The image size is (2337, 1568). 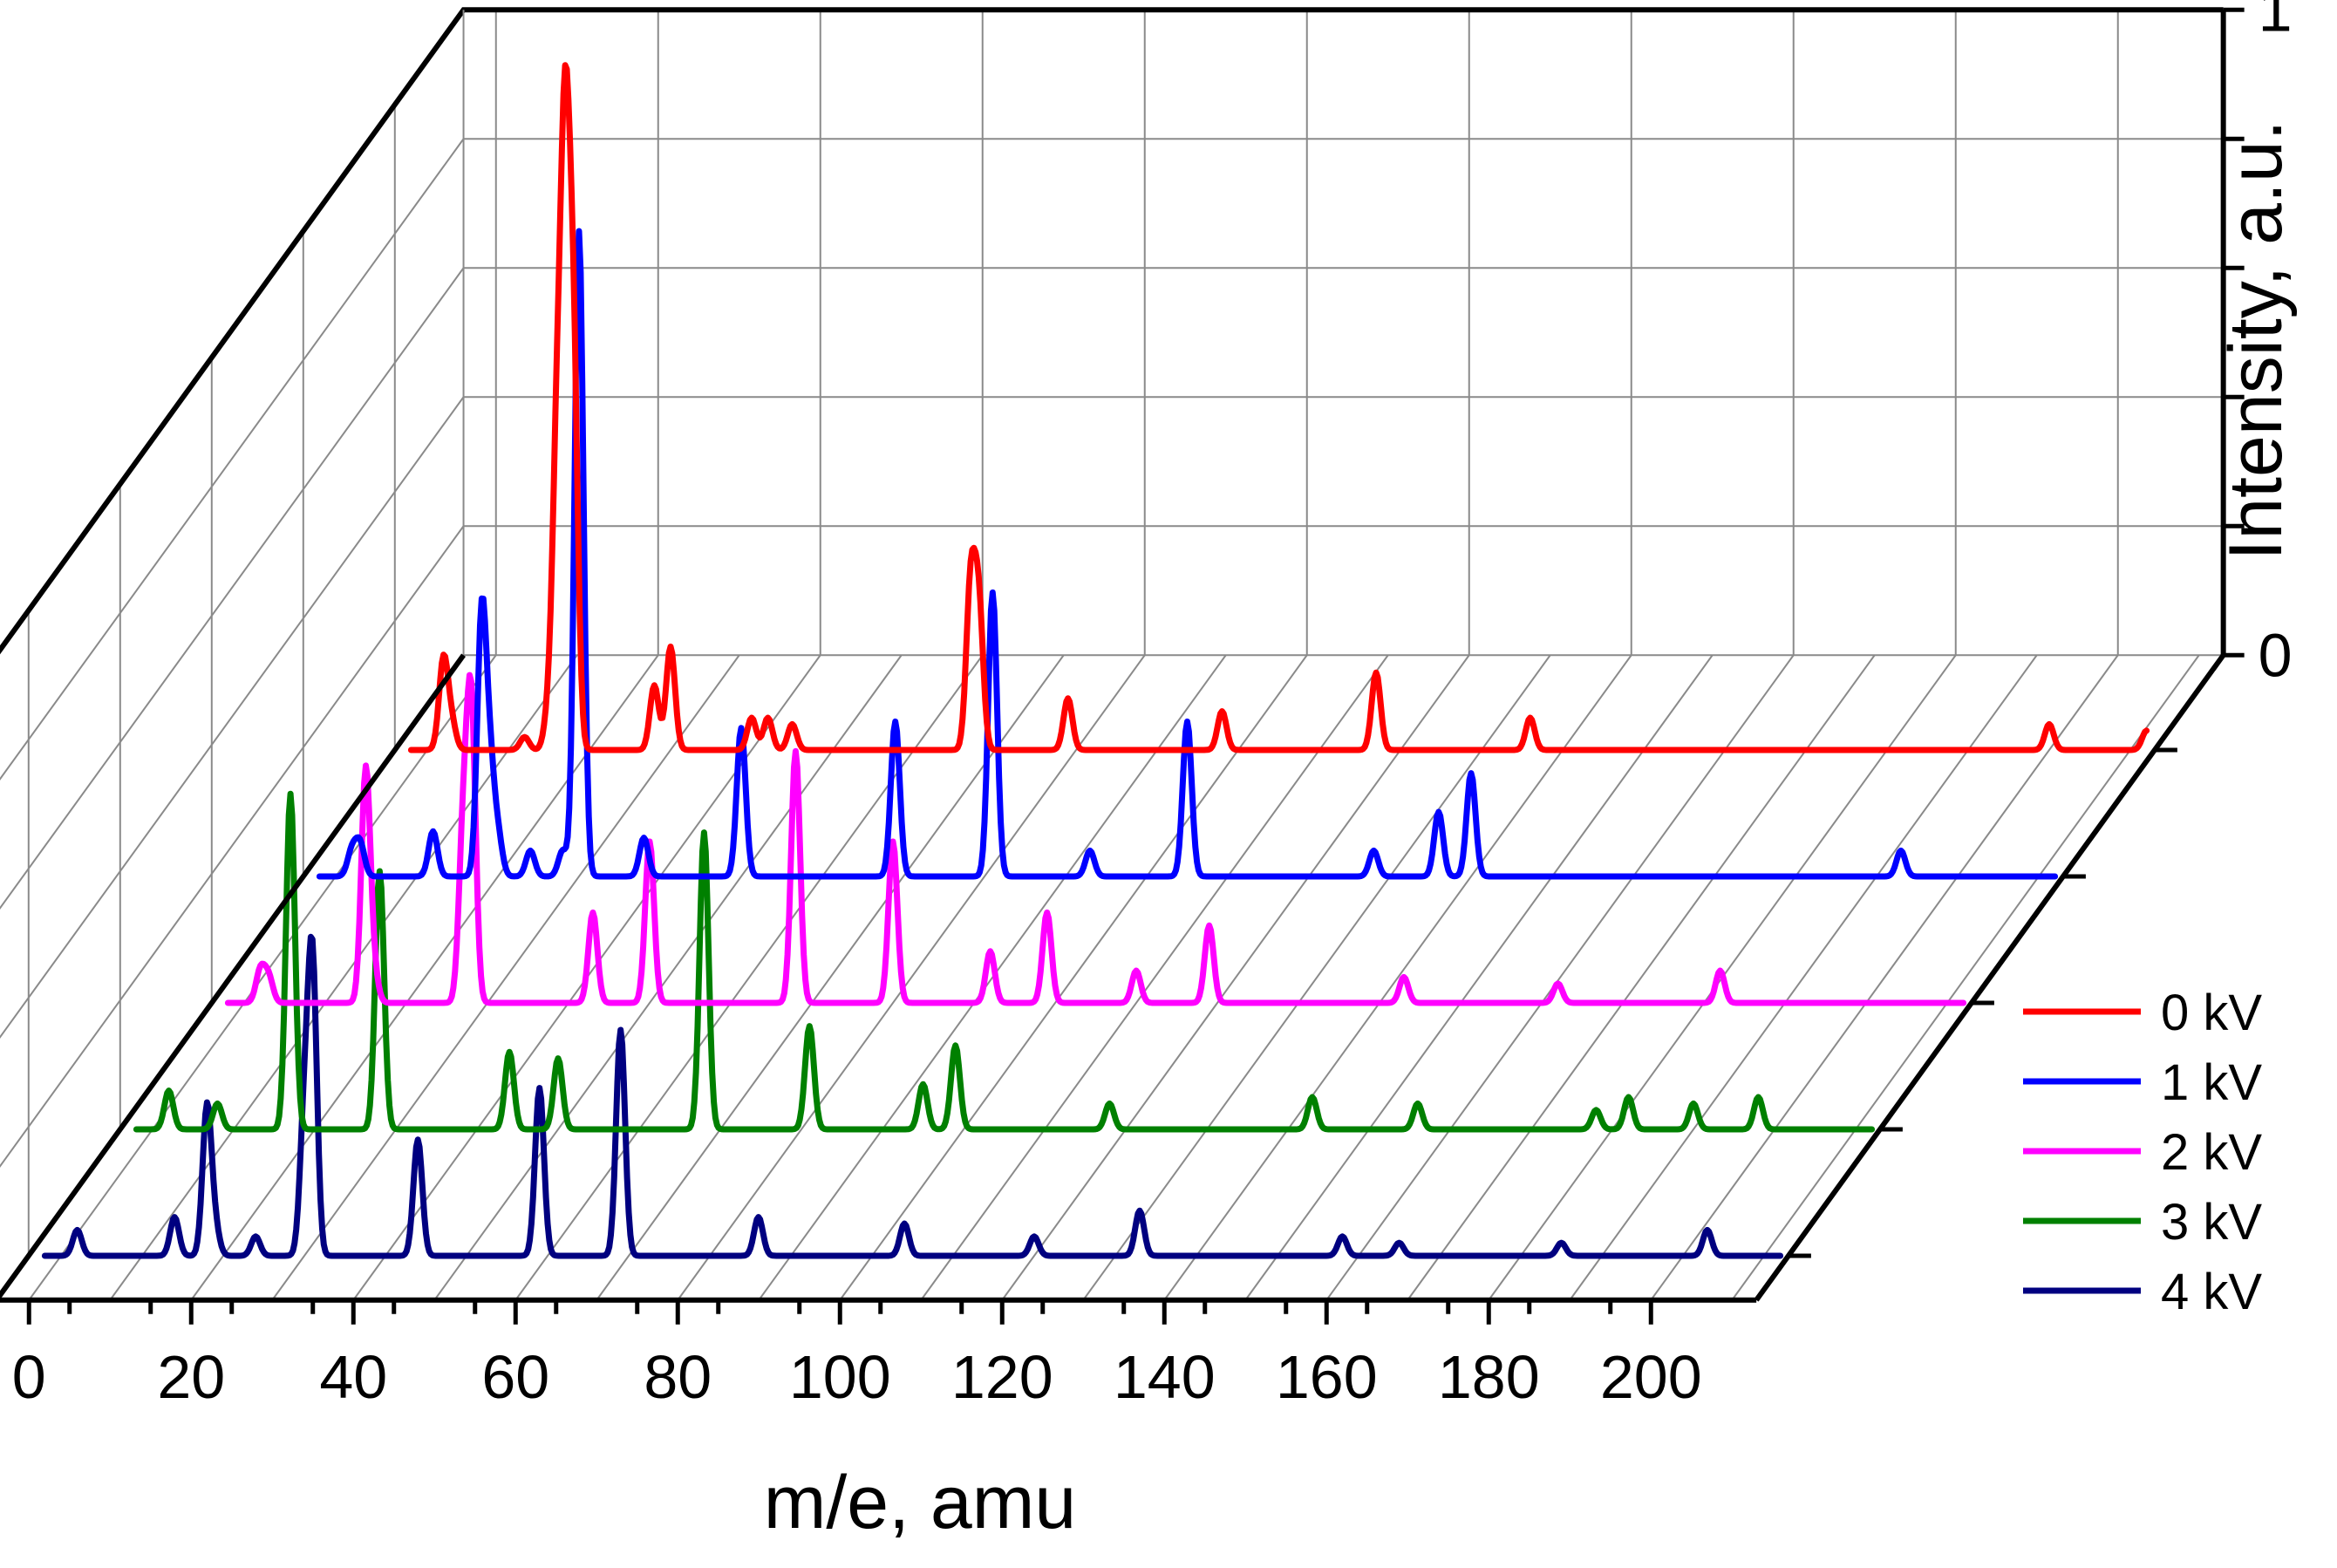 What do you see at coordinates (191, 1377) in the screenshot?
I see `x-tick-label: 20` at bounding box center [191, 1377].